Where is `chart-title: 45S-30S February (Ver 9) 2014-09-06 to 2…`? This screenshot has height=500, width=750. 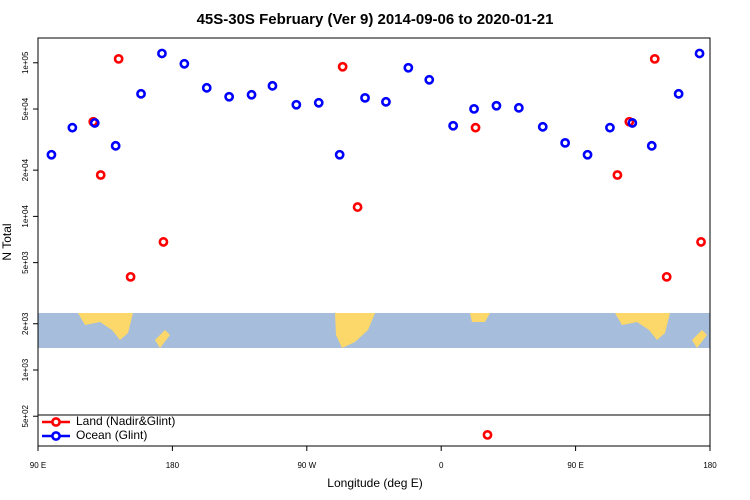 chart-title: 45S-30S February (Ver 9) 2014-09-06 to 2… is located at coordinates (375, 19).